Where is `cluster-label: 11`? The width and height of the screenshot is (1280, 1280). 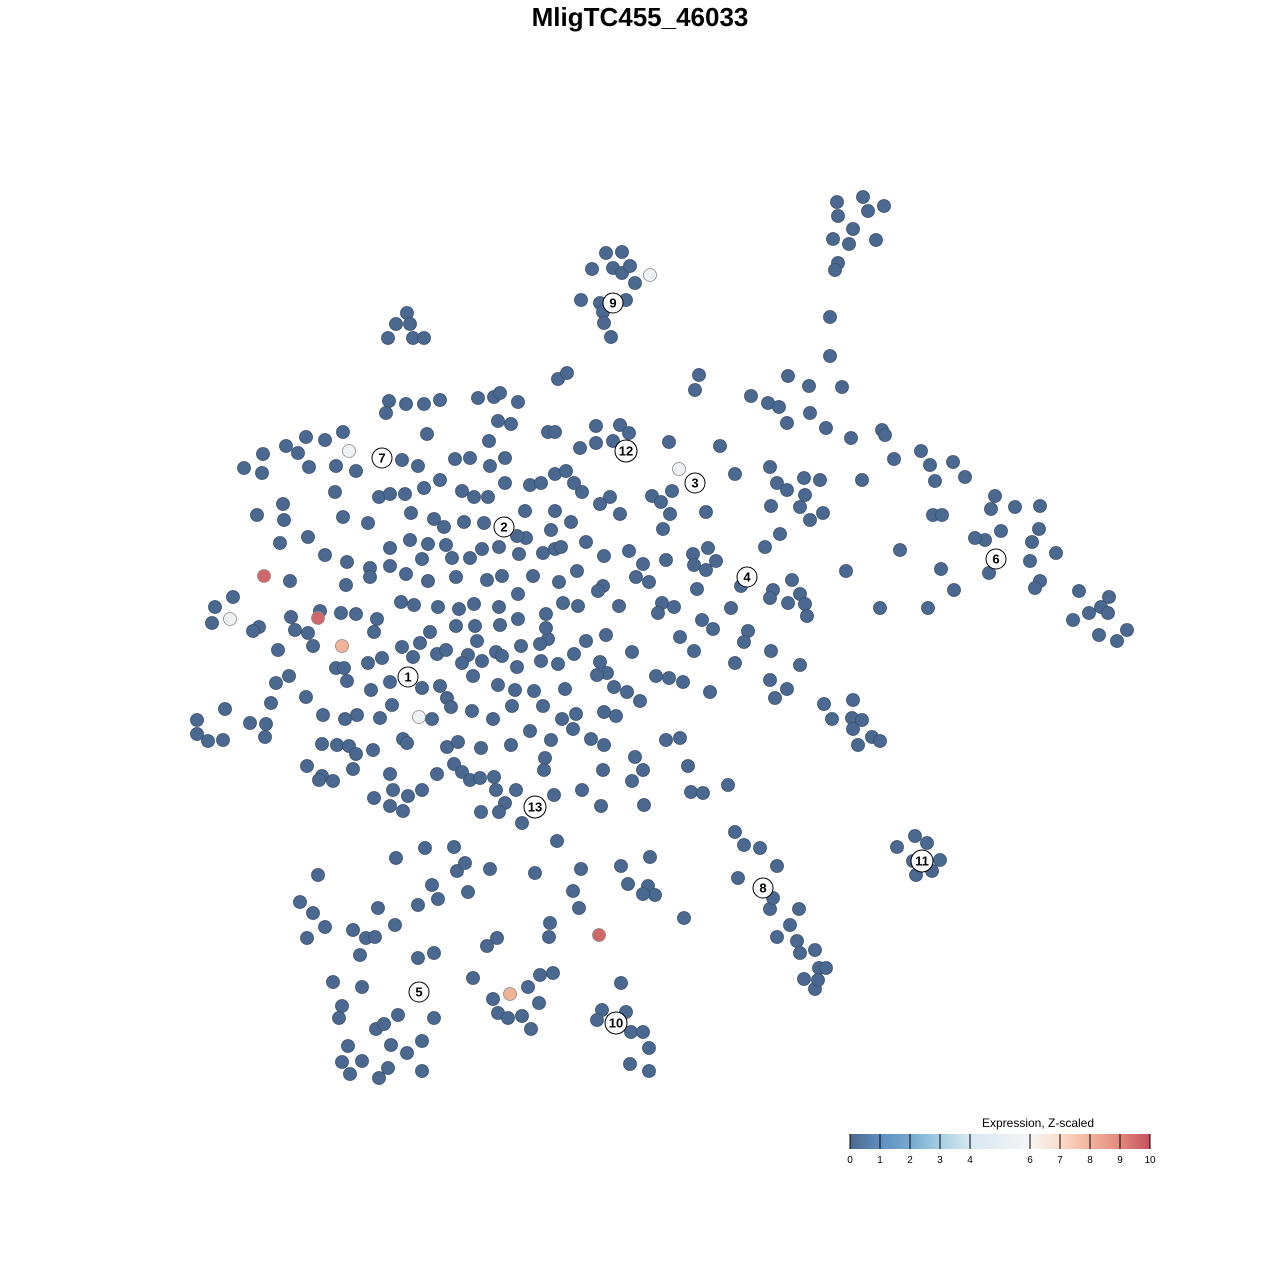
cluster-label: 11 is located at coordinates (922, 861).